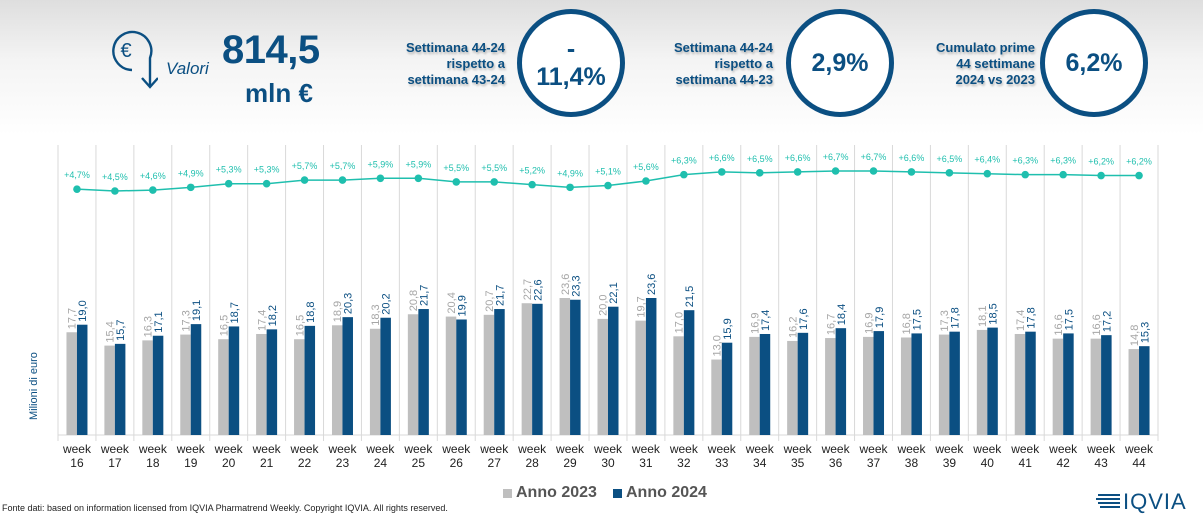  I want to click on data-label-2024: 17,2, so click(1107, 321).